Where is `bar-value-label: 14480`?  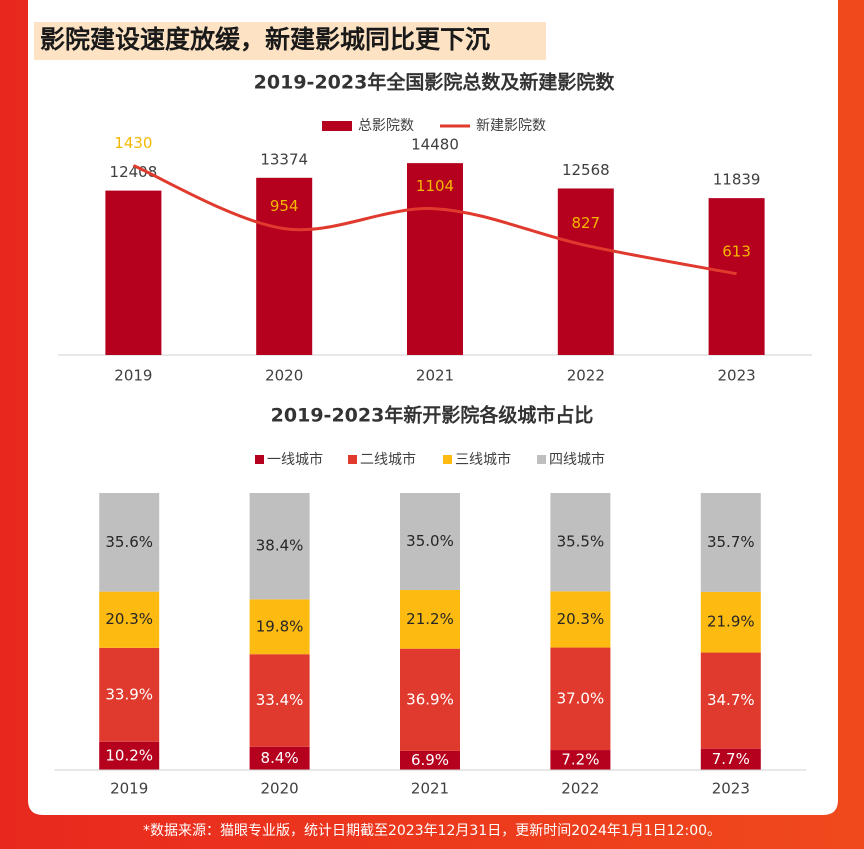
bar-value-label: 14480 is located at coordinates (435, 145).